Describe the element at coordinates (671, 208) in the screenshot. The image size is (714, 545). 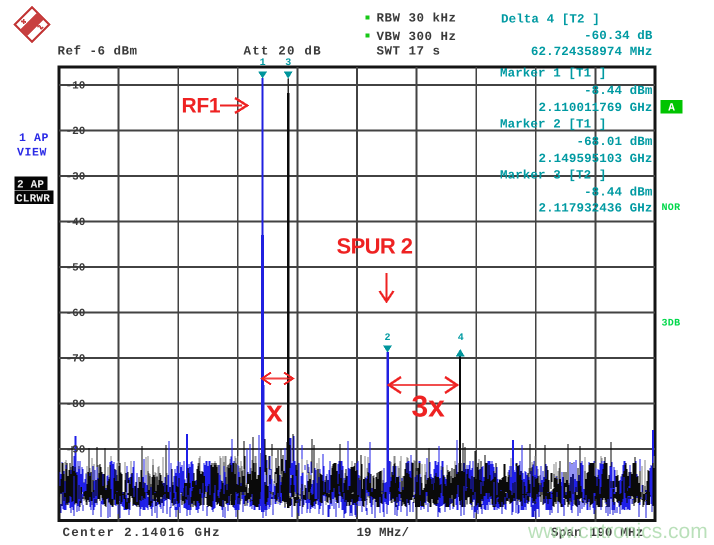
I see `svg-text: NOR` at that location.